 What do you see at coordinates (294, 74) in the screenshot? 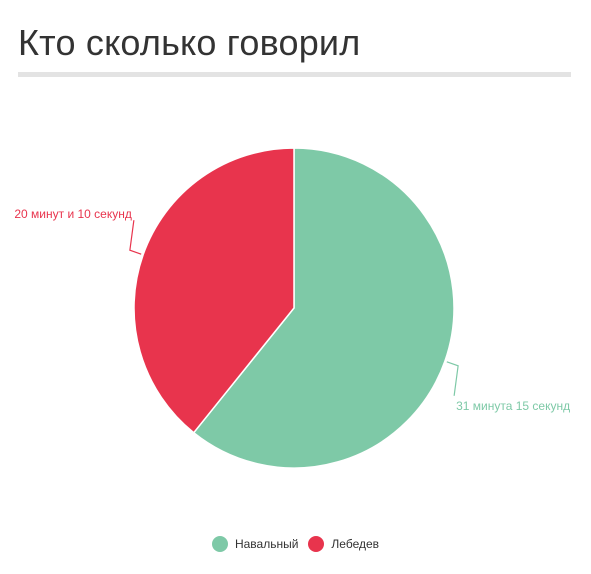
I see `title-divider` at bounding box center [294, 74].